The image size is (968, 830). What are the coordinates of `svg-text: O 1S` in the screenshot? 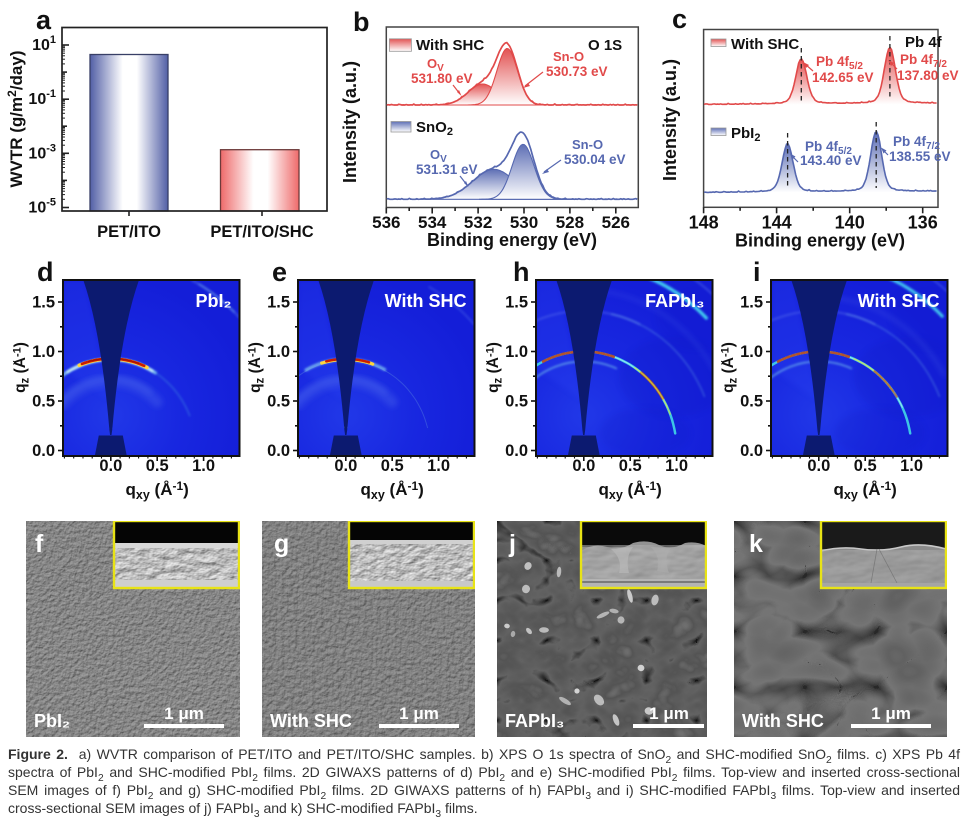 It's located at (605, 45).